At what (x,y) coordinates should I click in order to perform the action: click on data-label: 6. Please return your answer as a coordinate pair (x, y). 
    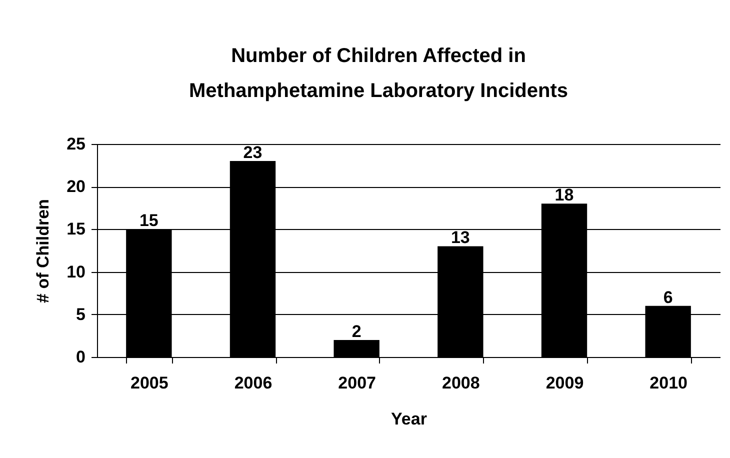
    Looking at the image, I should click on (668, 297).